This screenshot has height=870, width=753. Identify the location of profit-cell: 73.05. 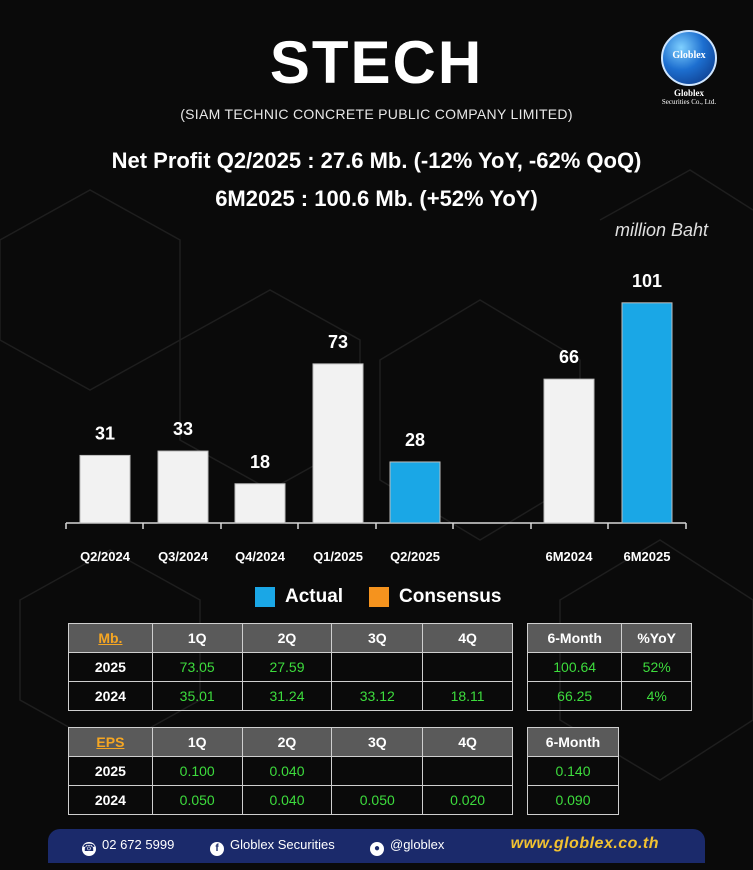
(197, 667).